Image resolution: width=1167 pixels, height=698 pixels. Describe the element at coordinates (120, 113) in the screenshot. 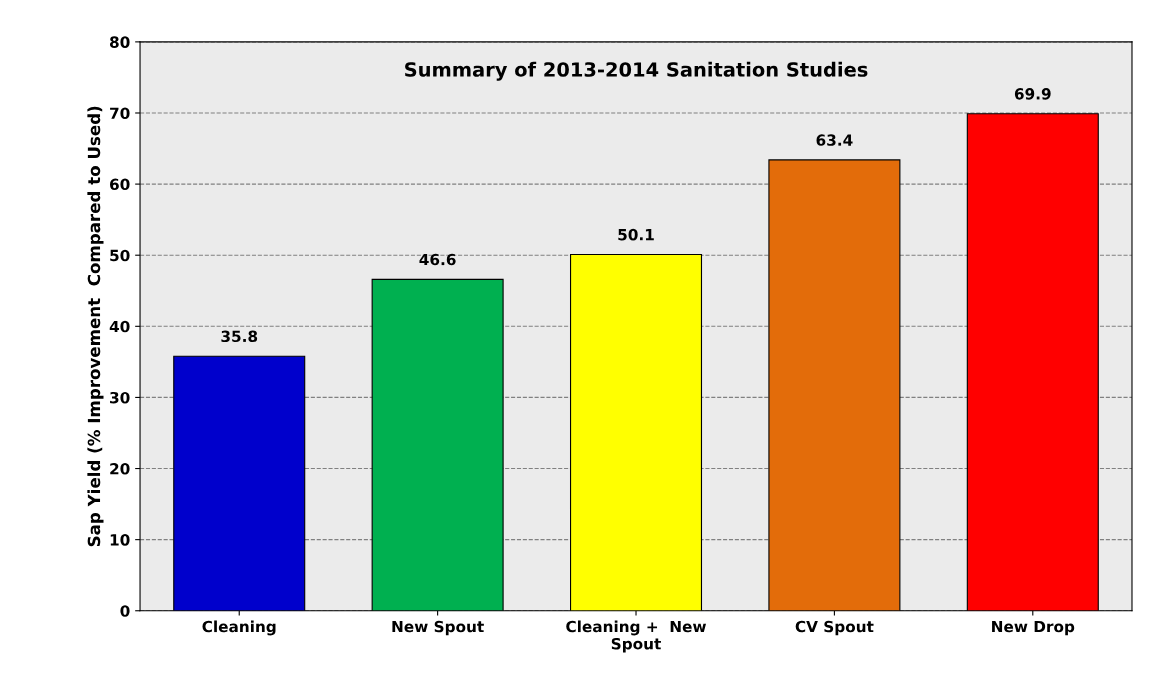

I see `y-tick-label: 70` at that location.